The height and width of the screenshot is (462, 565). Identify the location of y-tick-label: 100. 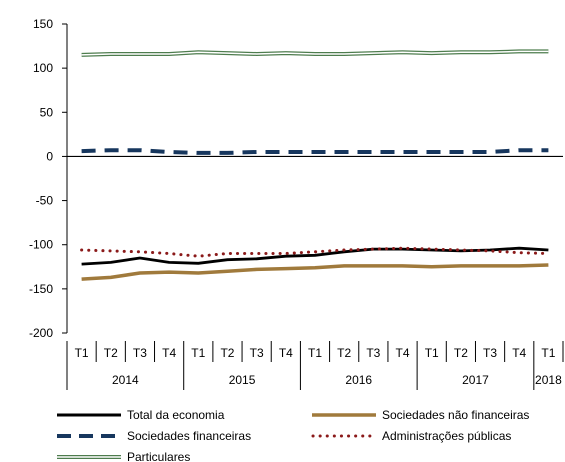
(43, 68).